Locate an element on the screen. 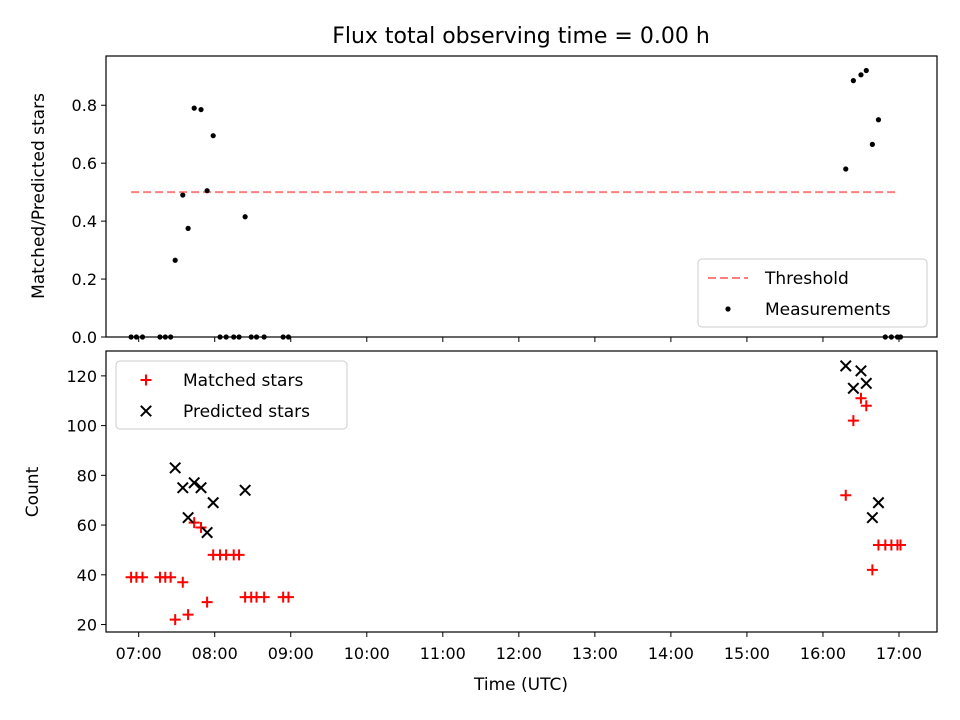 The width and height of the screenshot is (960, 720). x-axis-label: Time (UTC) is located at coordinates (520, 685).